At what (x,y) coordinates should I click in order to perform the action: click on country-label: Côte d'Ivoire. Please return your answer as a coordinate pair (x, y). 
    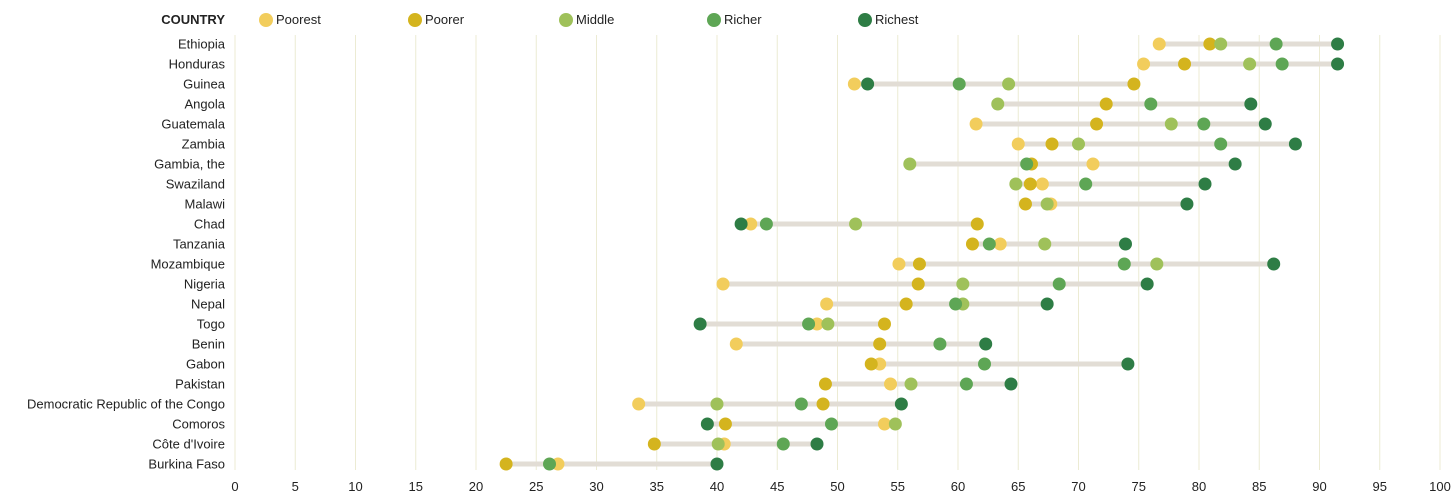
    Looking at the image, I should click on (188, 444).